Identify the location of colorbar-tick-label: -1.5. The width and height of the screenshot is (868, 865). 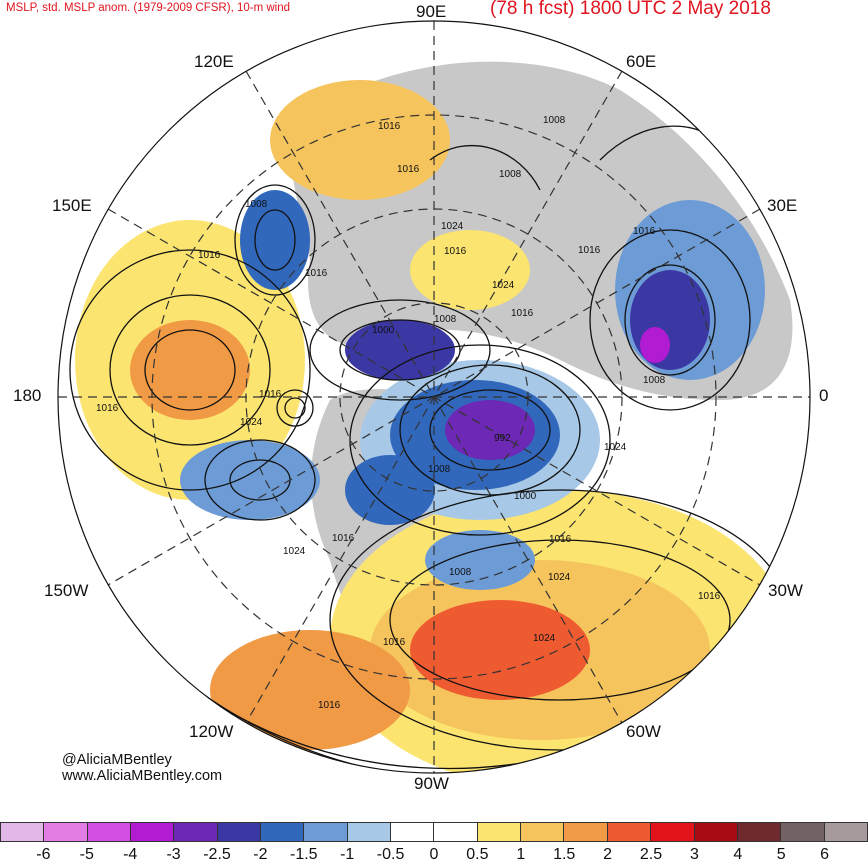
(304, 854).